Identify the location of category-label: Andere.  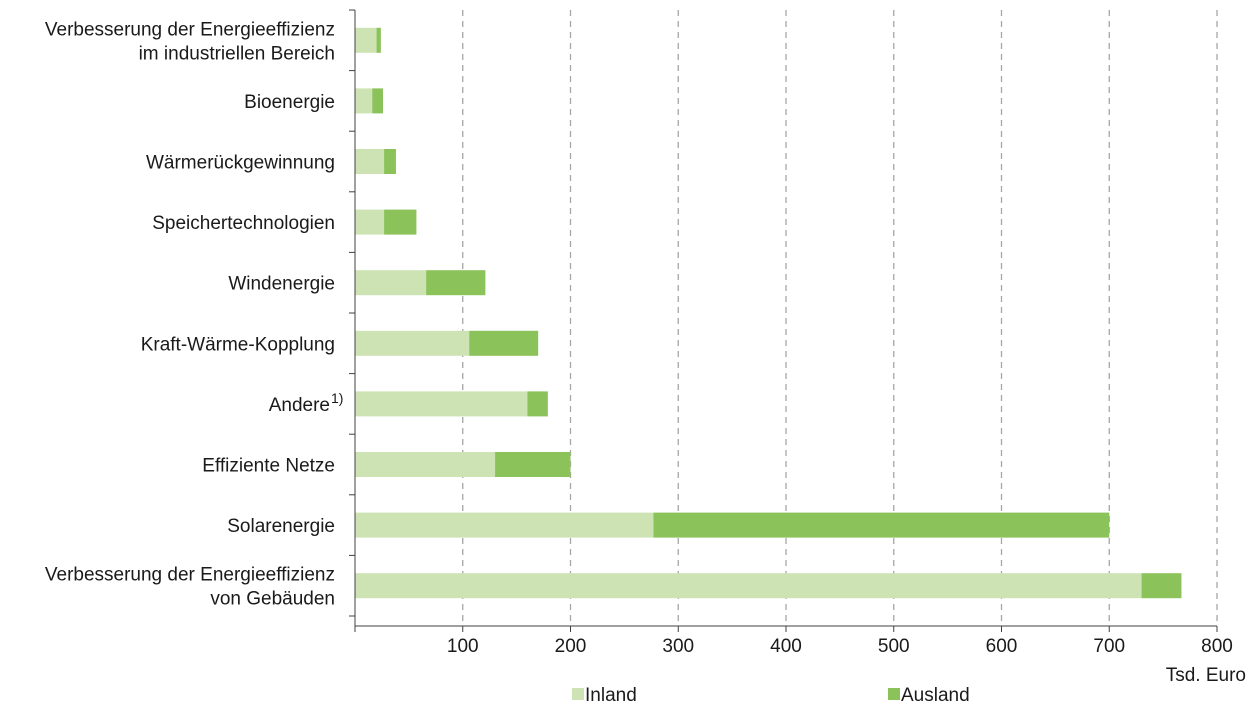
(299, 405).